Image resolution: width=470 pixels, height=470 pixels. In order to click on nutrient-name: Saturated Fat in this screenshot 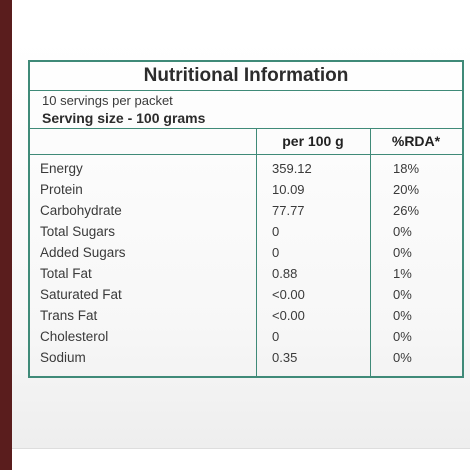, I will do `click(81, 294)`.